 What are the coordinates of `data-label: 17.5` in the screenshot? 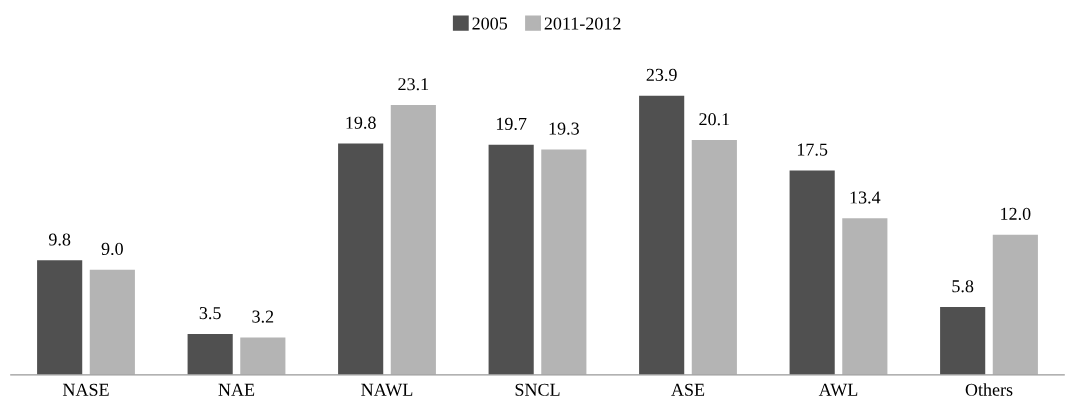 It's located at (812, 149).